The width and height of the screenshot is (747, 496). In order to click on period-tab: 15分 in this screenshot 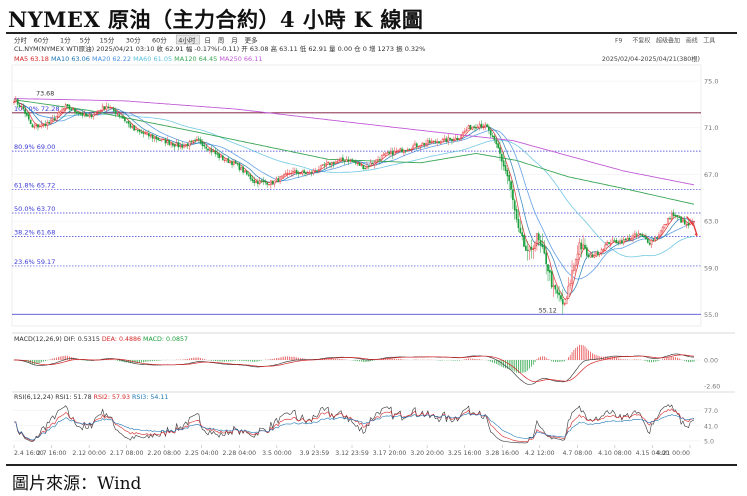, I will do `click(107, 40)`.